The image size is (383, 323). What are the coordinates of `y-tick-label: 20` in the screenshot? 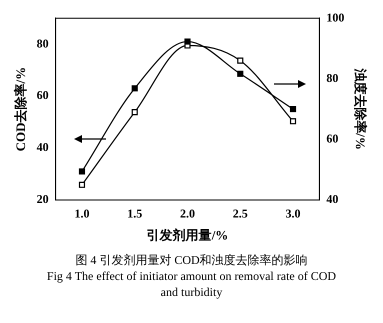 It's located at (42, 199).